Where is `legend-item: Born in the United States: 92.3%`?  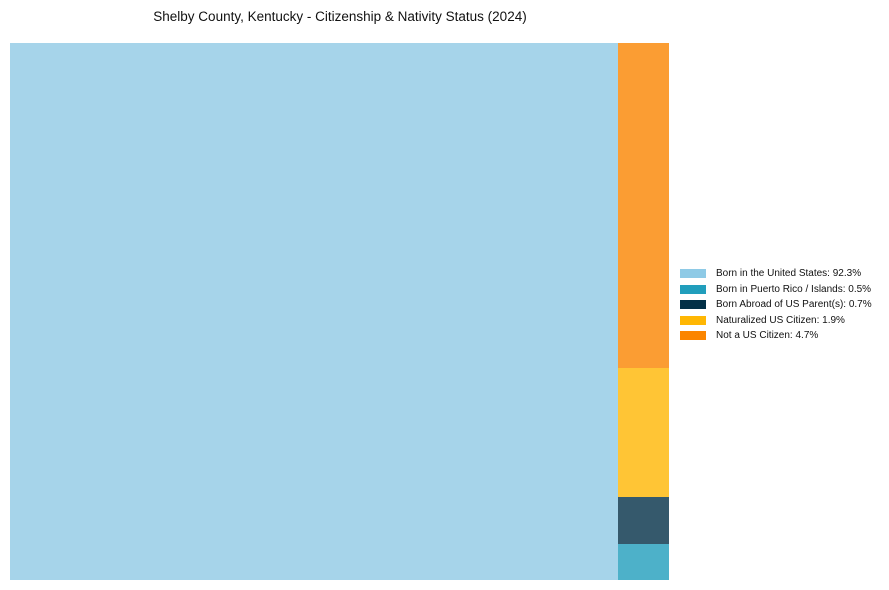 legend-item: Born in the United States: 92.3% is located at coordinates (776, 274).